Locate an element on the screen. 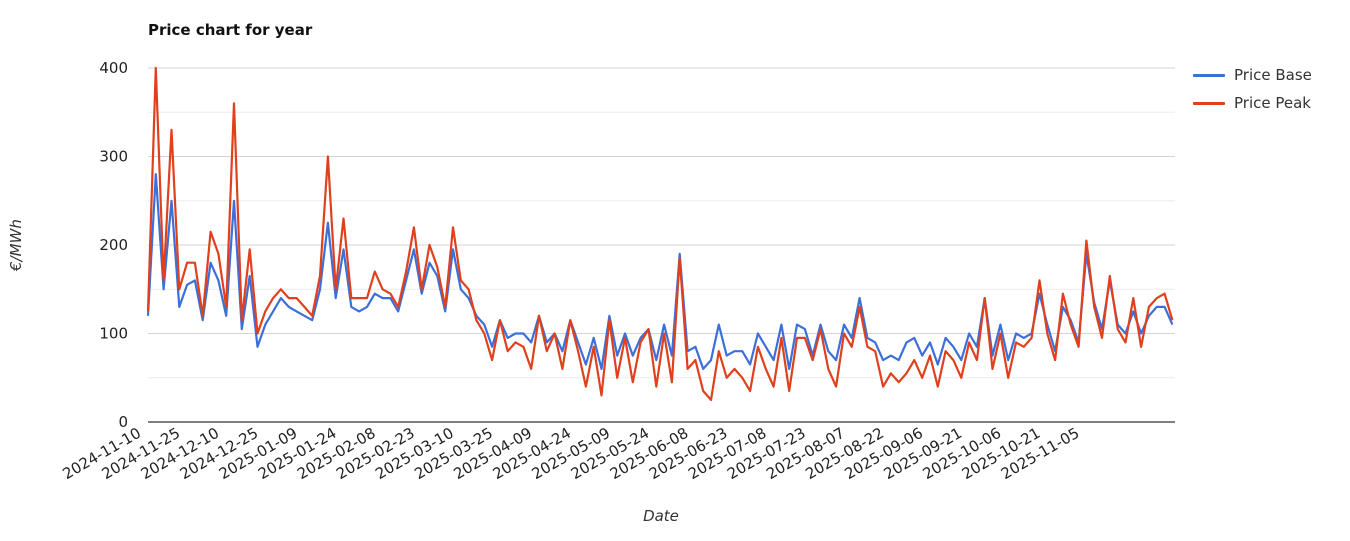 This screenshot has width=1350, height=541. y-tick-label: 100 is located at coordinates (113, 334).